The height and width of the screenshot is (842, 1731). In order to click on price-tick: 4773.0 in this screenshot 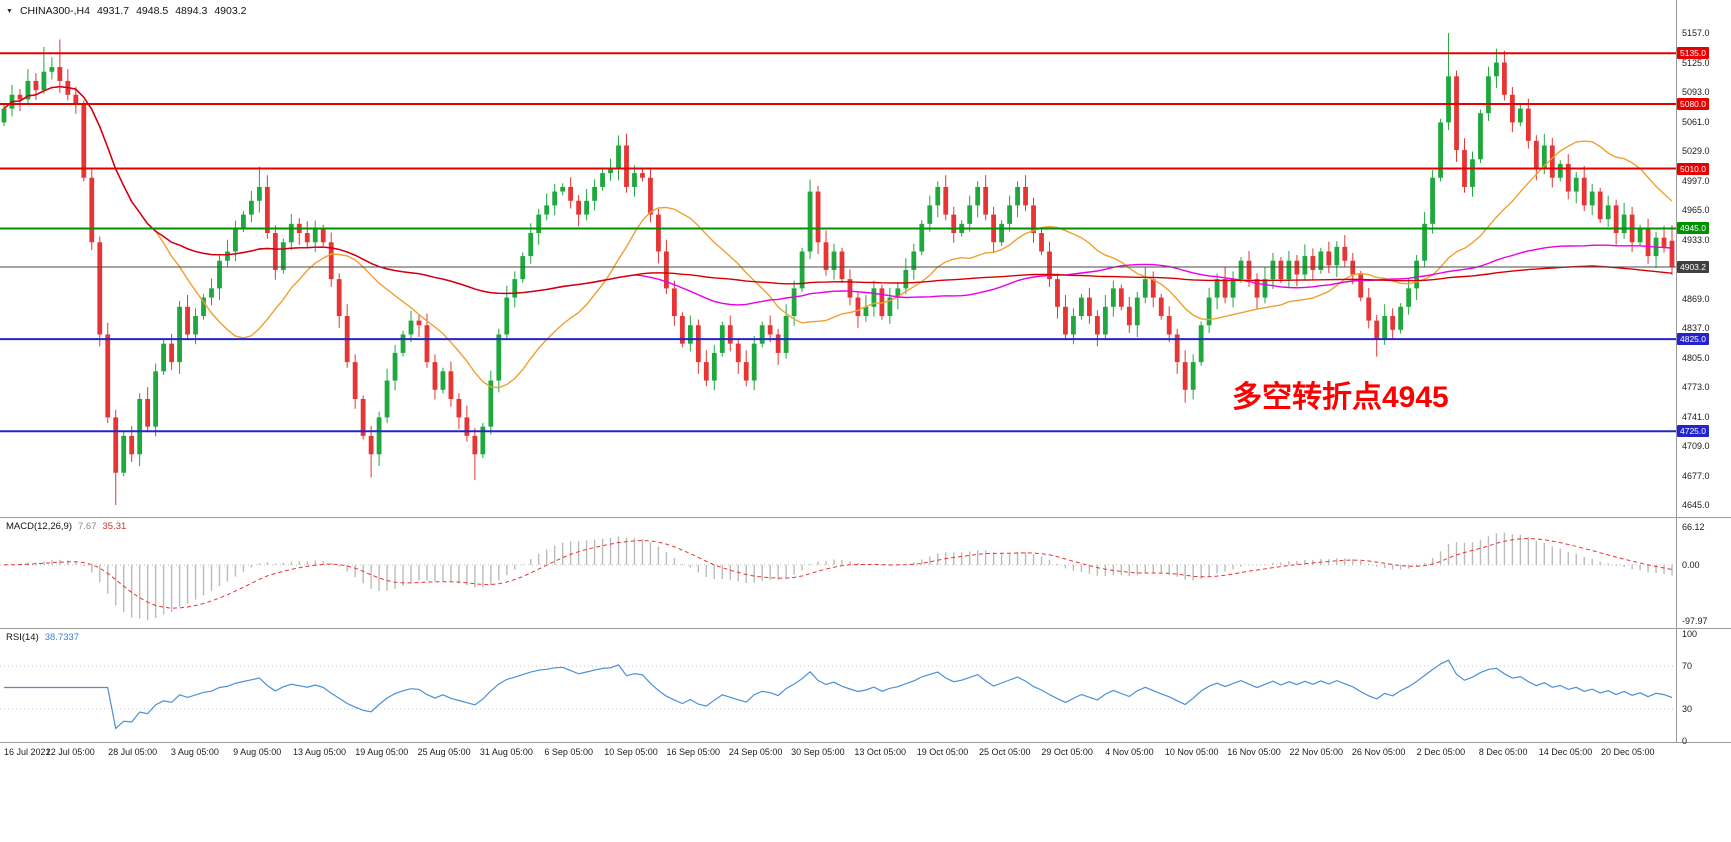, I will do `click(1696, 387)`.